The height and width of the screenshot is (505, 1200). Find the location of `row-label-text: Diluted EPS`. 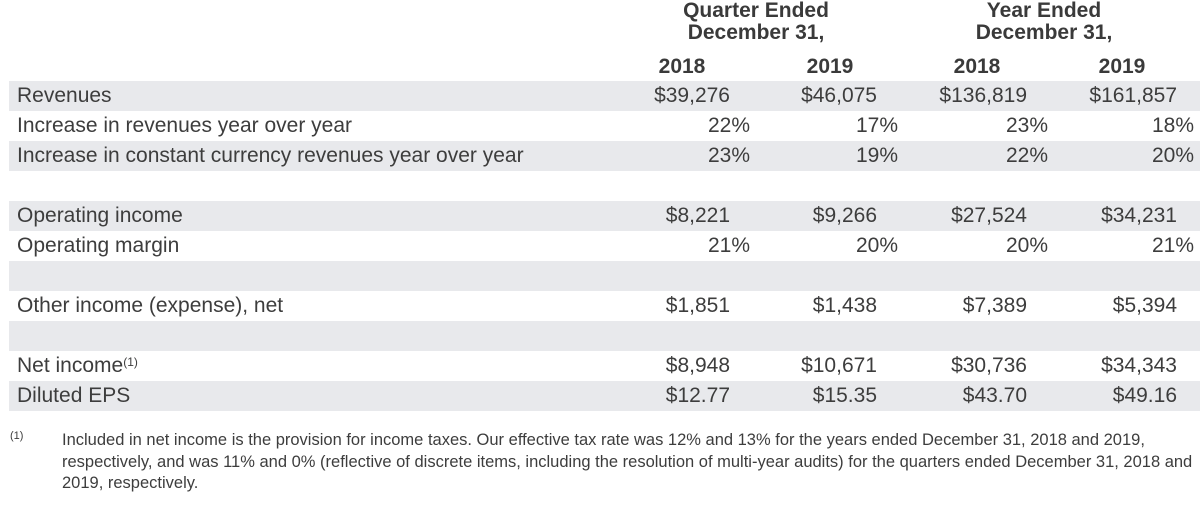

row-label-text: Diluted EPS is located at coordinates (74, 395).